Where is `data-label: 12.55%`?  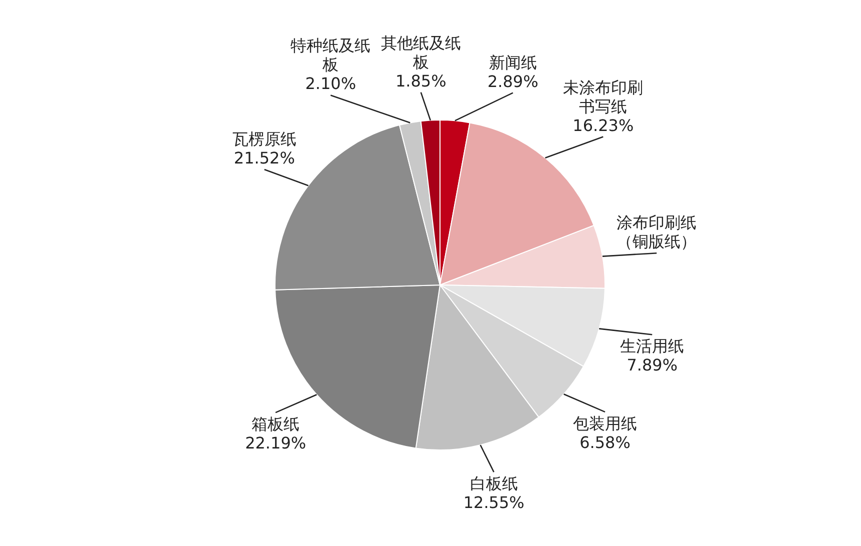 data-label: 12.55% is located at coordinates (493, 502).